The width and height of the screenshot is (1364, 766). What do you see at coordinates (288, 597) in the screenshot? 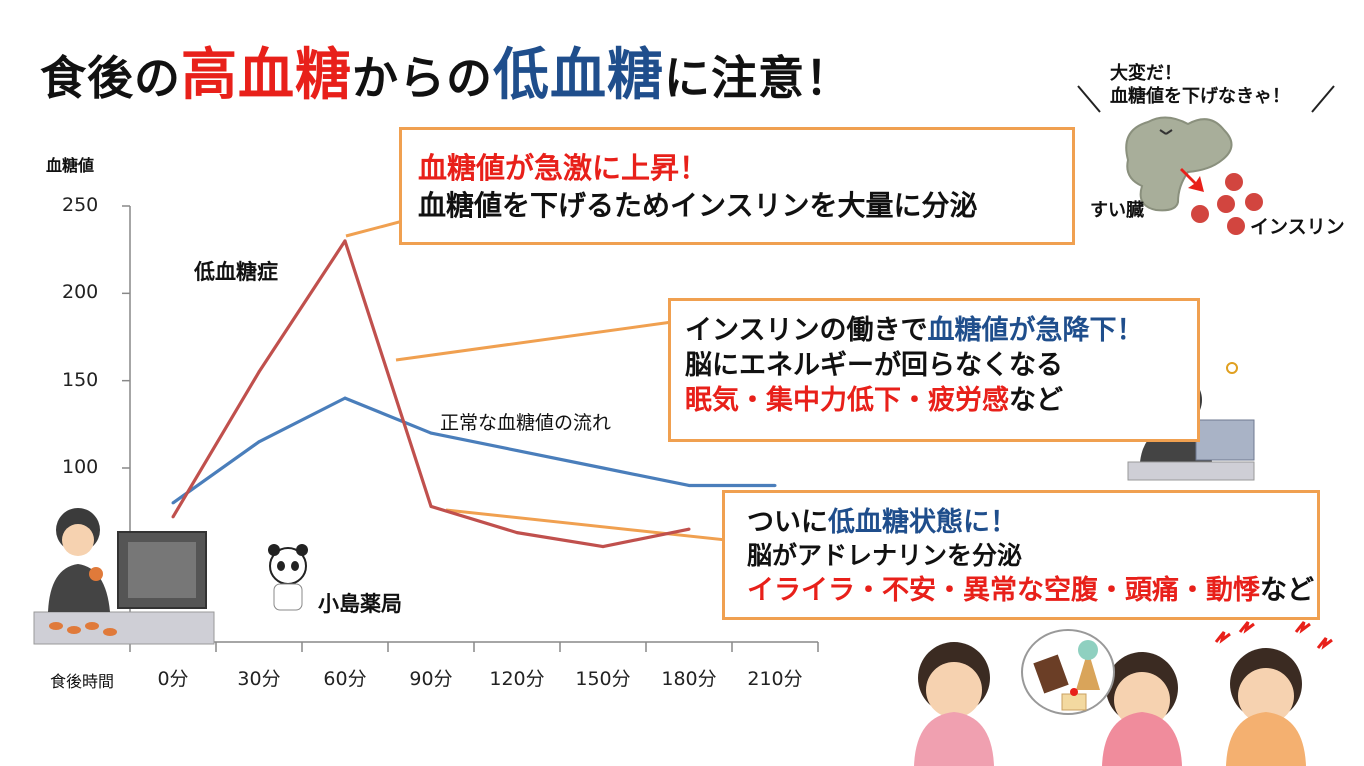
I see `panda-coat-icon` at bounding box center [288, 597].